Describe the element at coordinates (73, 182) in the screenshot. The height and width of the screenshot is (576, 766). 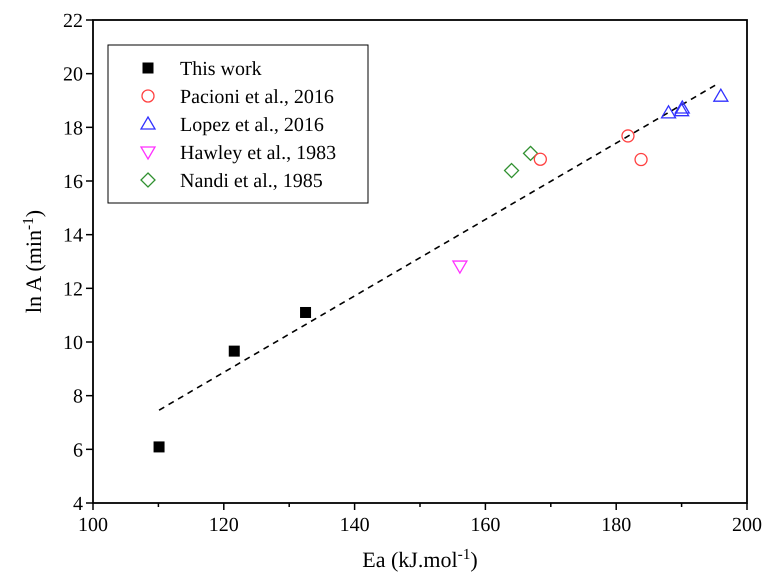
I see `y-tick-label: 16` at that location.